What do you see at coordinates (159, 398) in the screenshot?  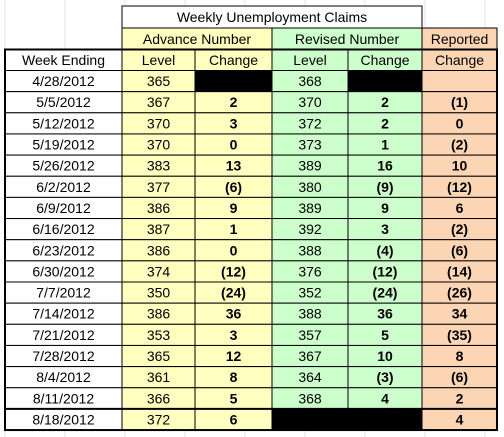 I see `cell-text: 366` at bounding box center [159, 398].